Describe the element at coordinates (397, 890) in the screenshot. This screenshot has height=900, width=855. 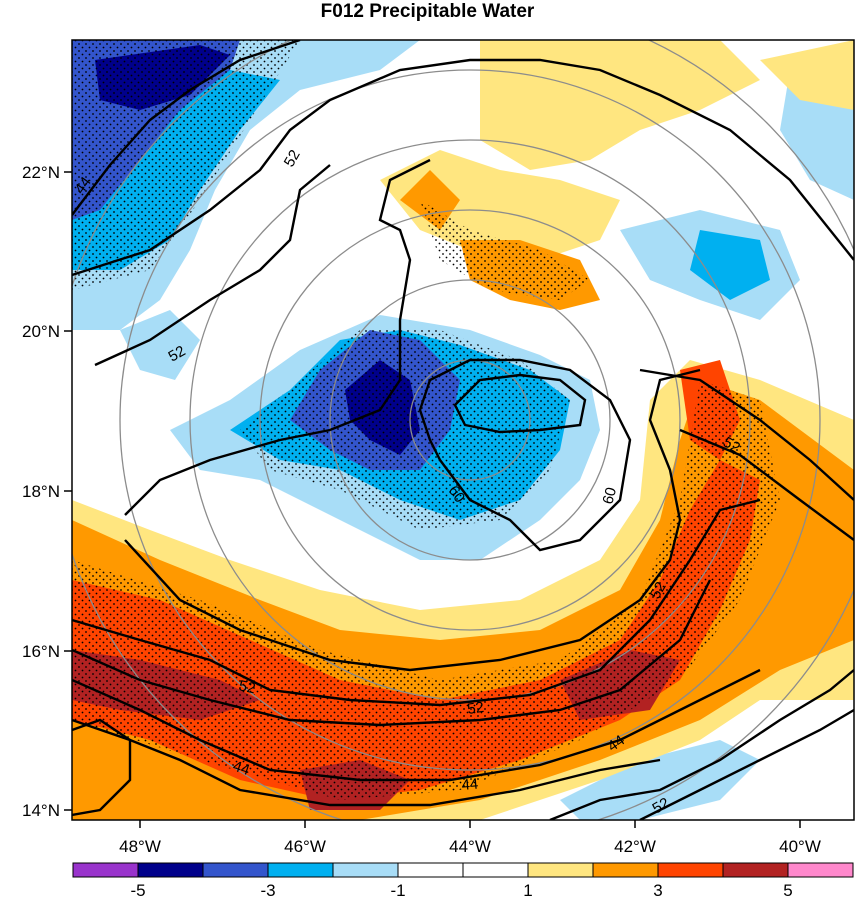
I see `colorbar-label: -1` at that location.